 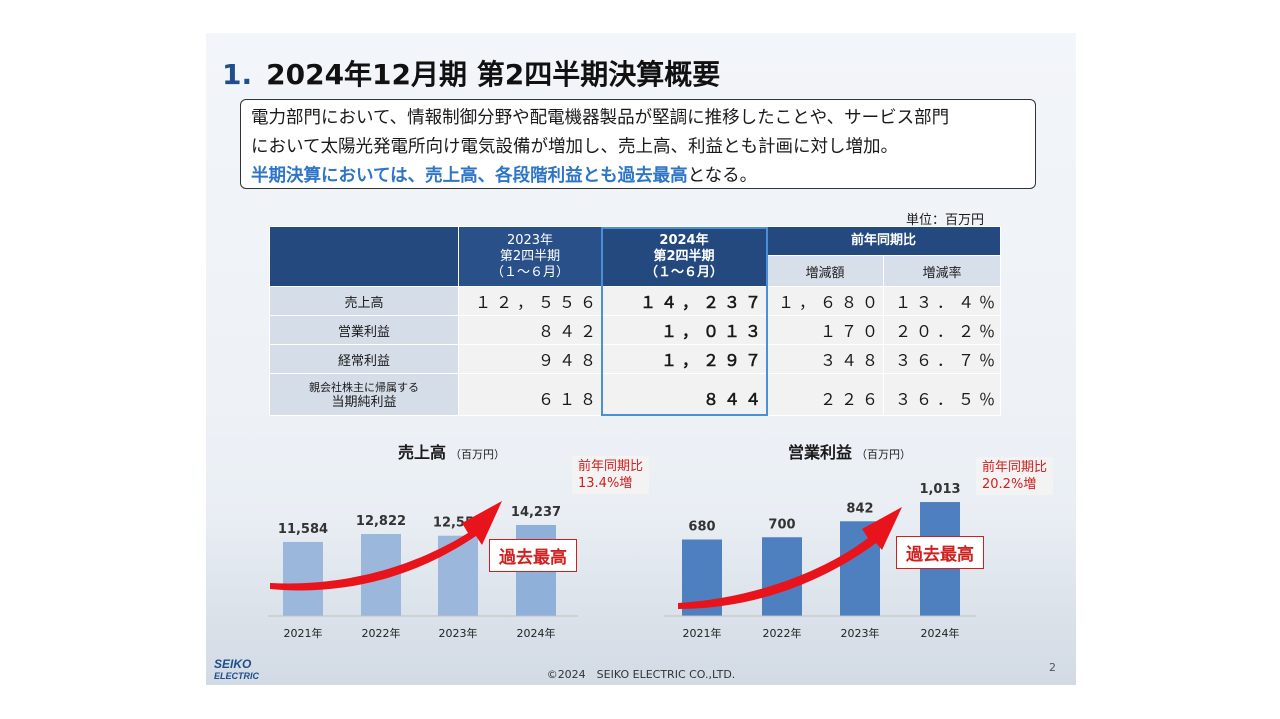 I want to click on row-cur: １，２９７, so click(x=684, y=359).